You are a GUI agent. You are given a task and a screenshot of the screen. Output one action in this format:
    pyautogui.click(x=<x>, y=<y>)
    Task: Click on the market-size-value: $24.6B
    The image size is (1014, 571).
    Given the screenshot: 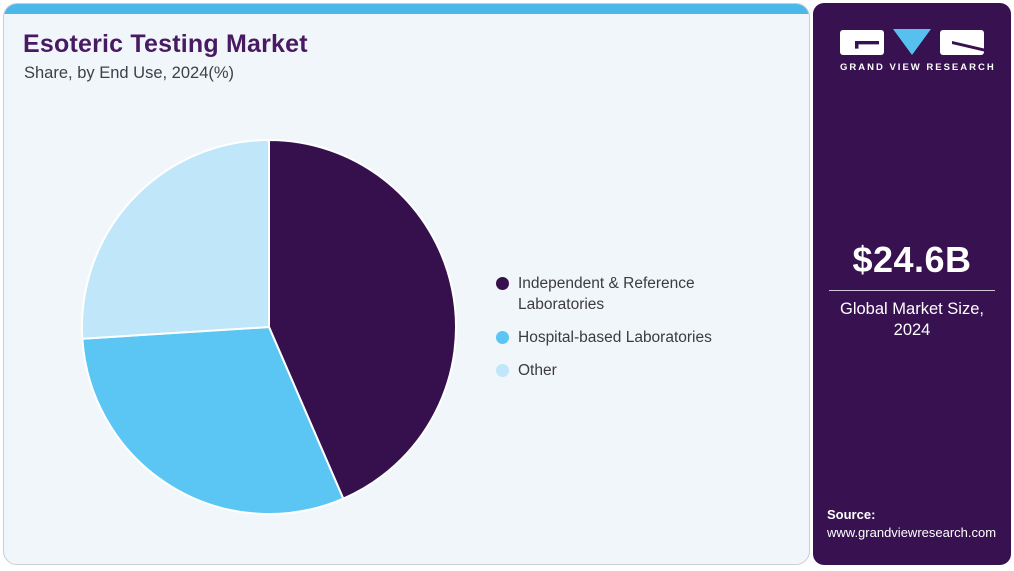 What is the action you would take?
    pyautogui.click(x=912, y=259)
    